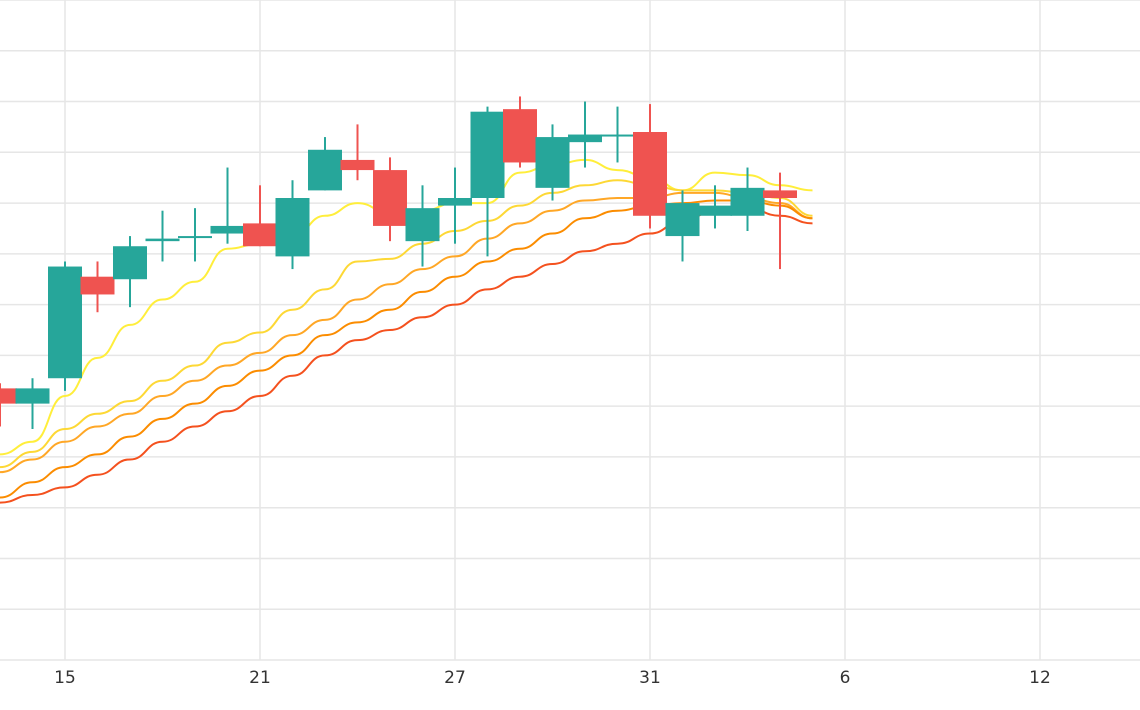  I want to click on x-tick-label: 6, so click(845, 678).